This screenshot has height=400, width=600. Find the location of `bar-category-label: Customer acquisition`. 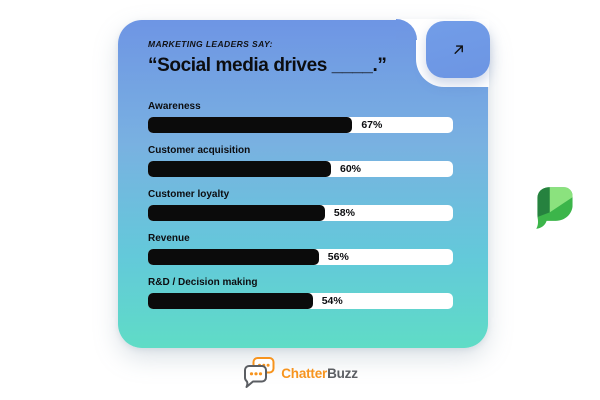

bar-category-label: Customer acquisition is located at coordinates (199, 150).